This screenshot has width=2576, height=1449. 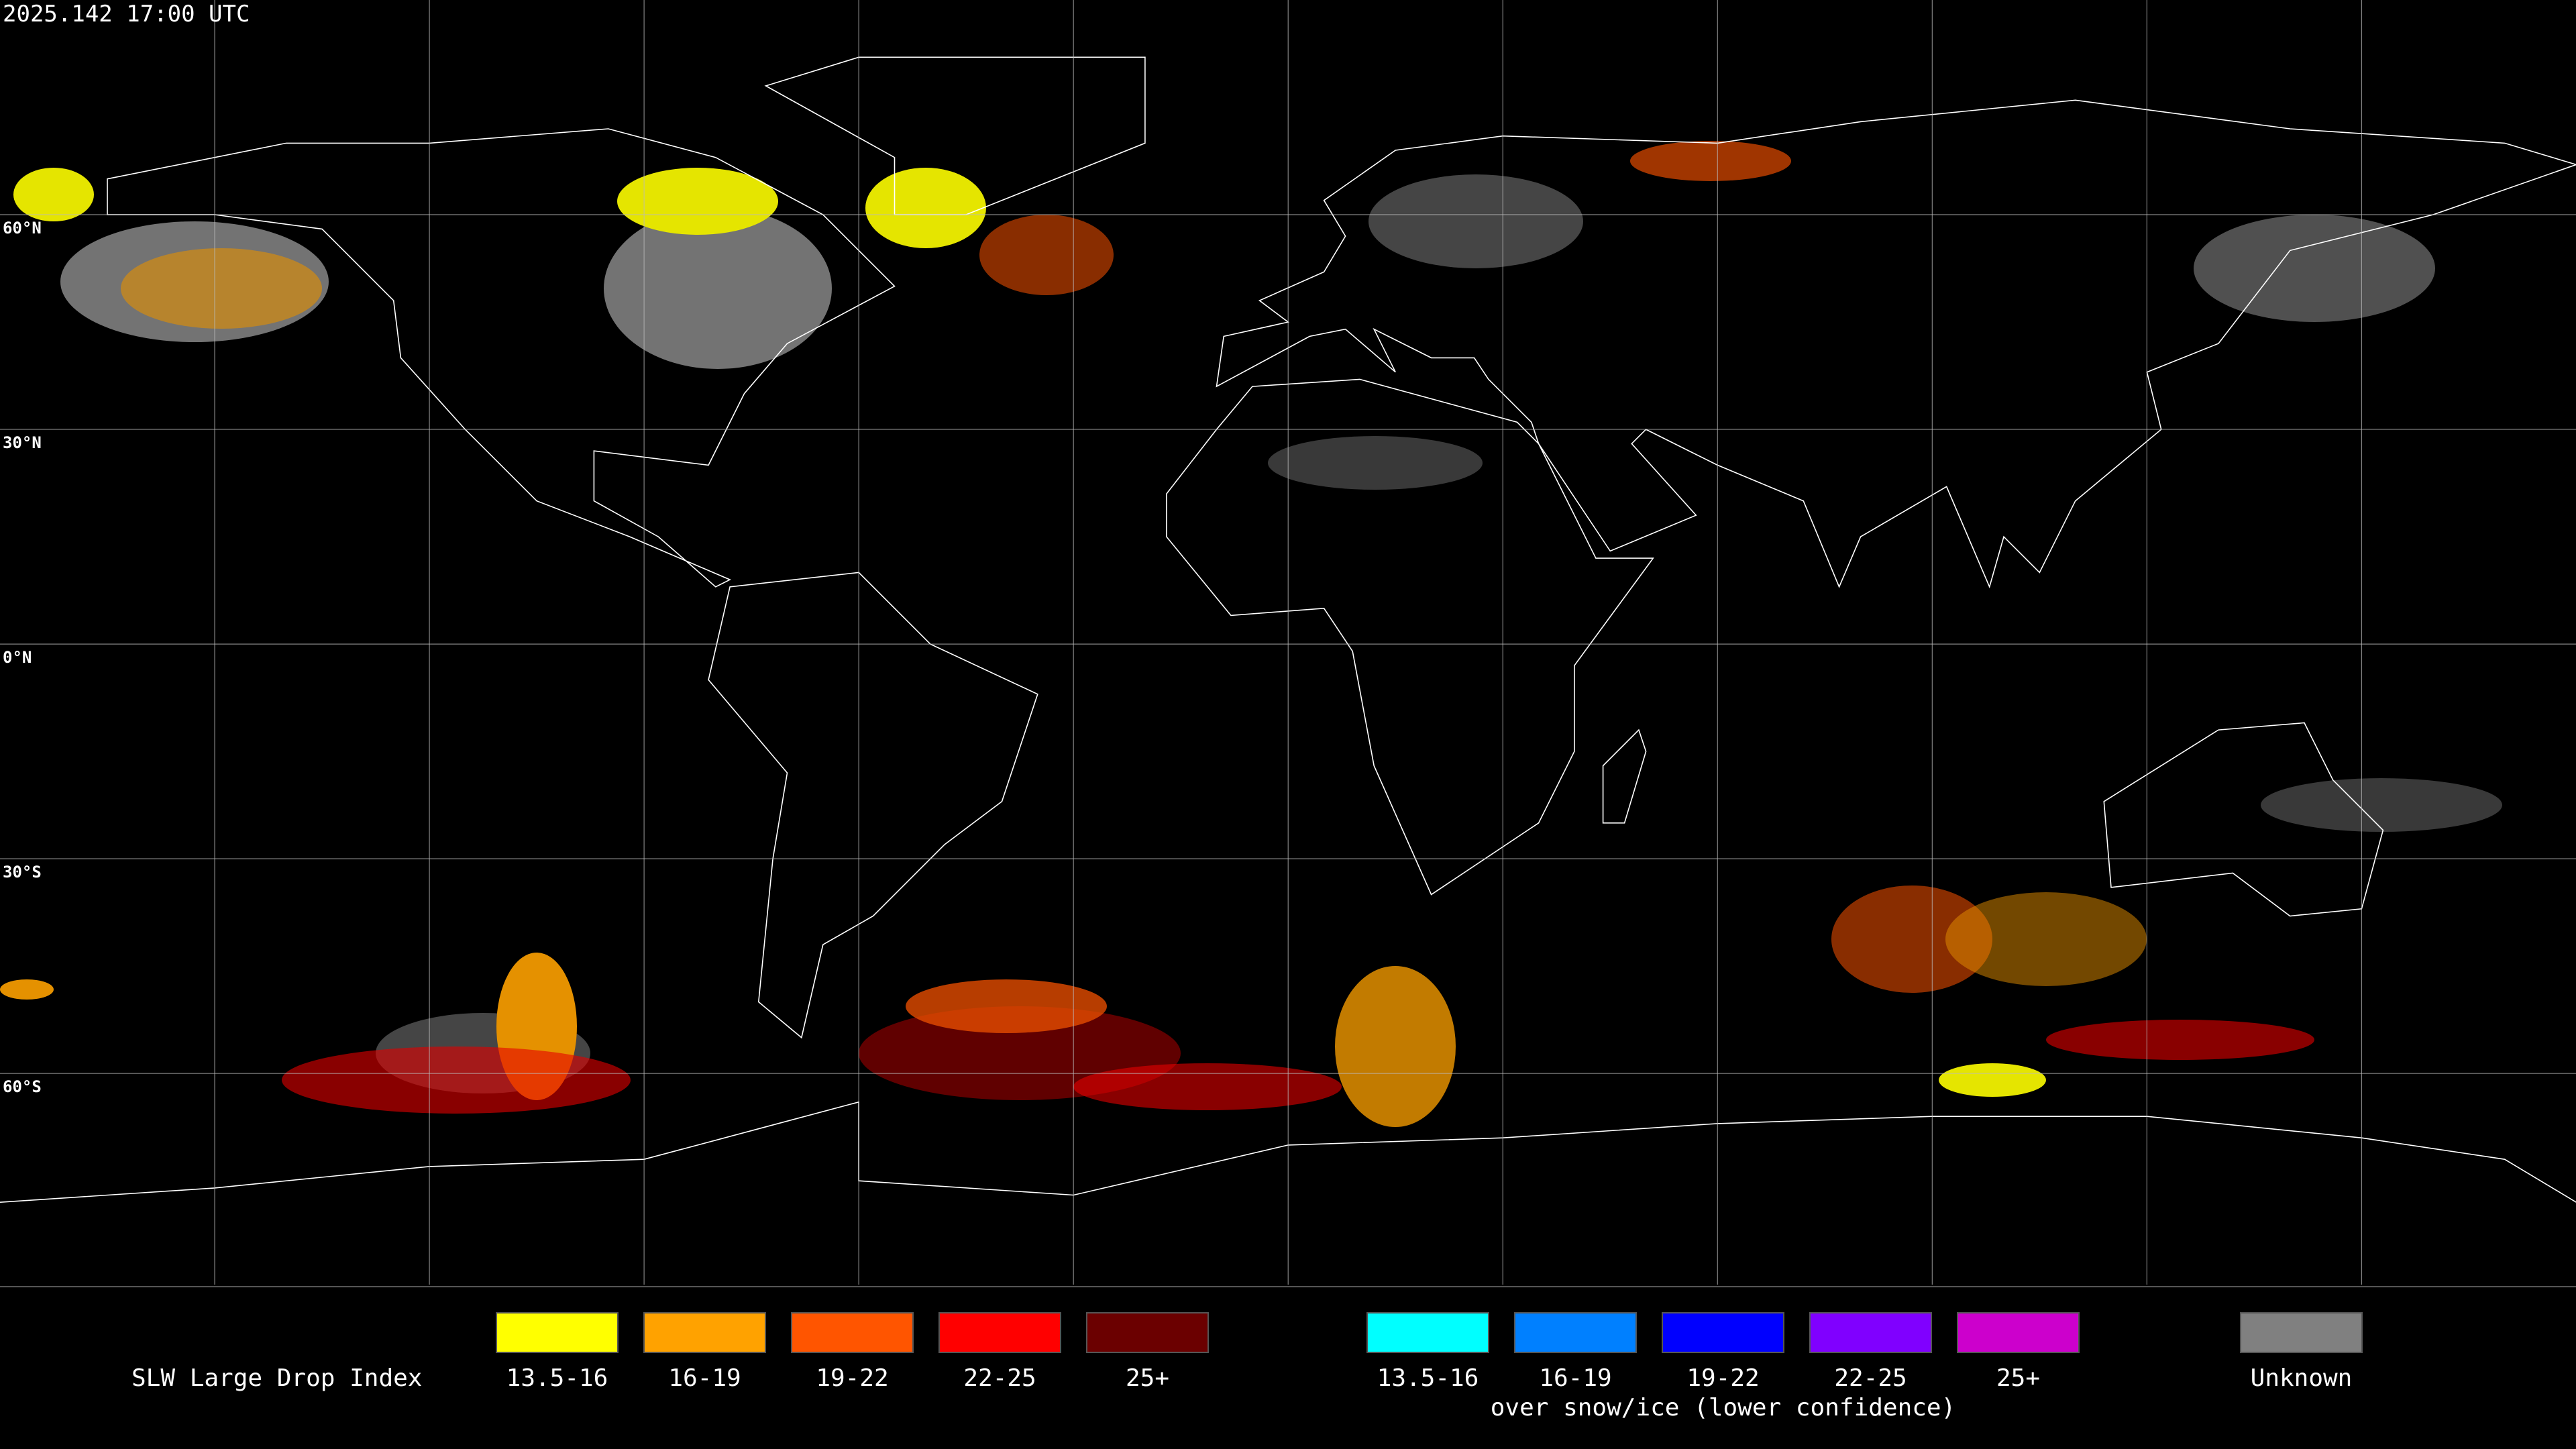 What do you see at coordinates (501, 358) in the screenshot?
I see `coastline-north-america` at bounding box center [501, 358].